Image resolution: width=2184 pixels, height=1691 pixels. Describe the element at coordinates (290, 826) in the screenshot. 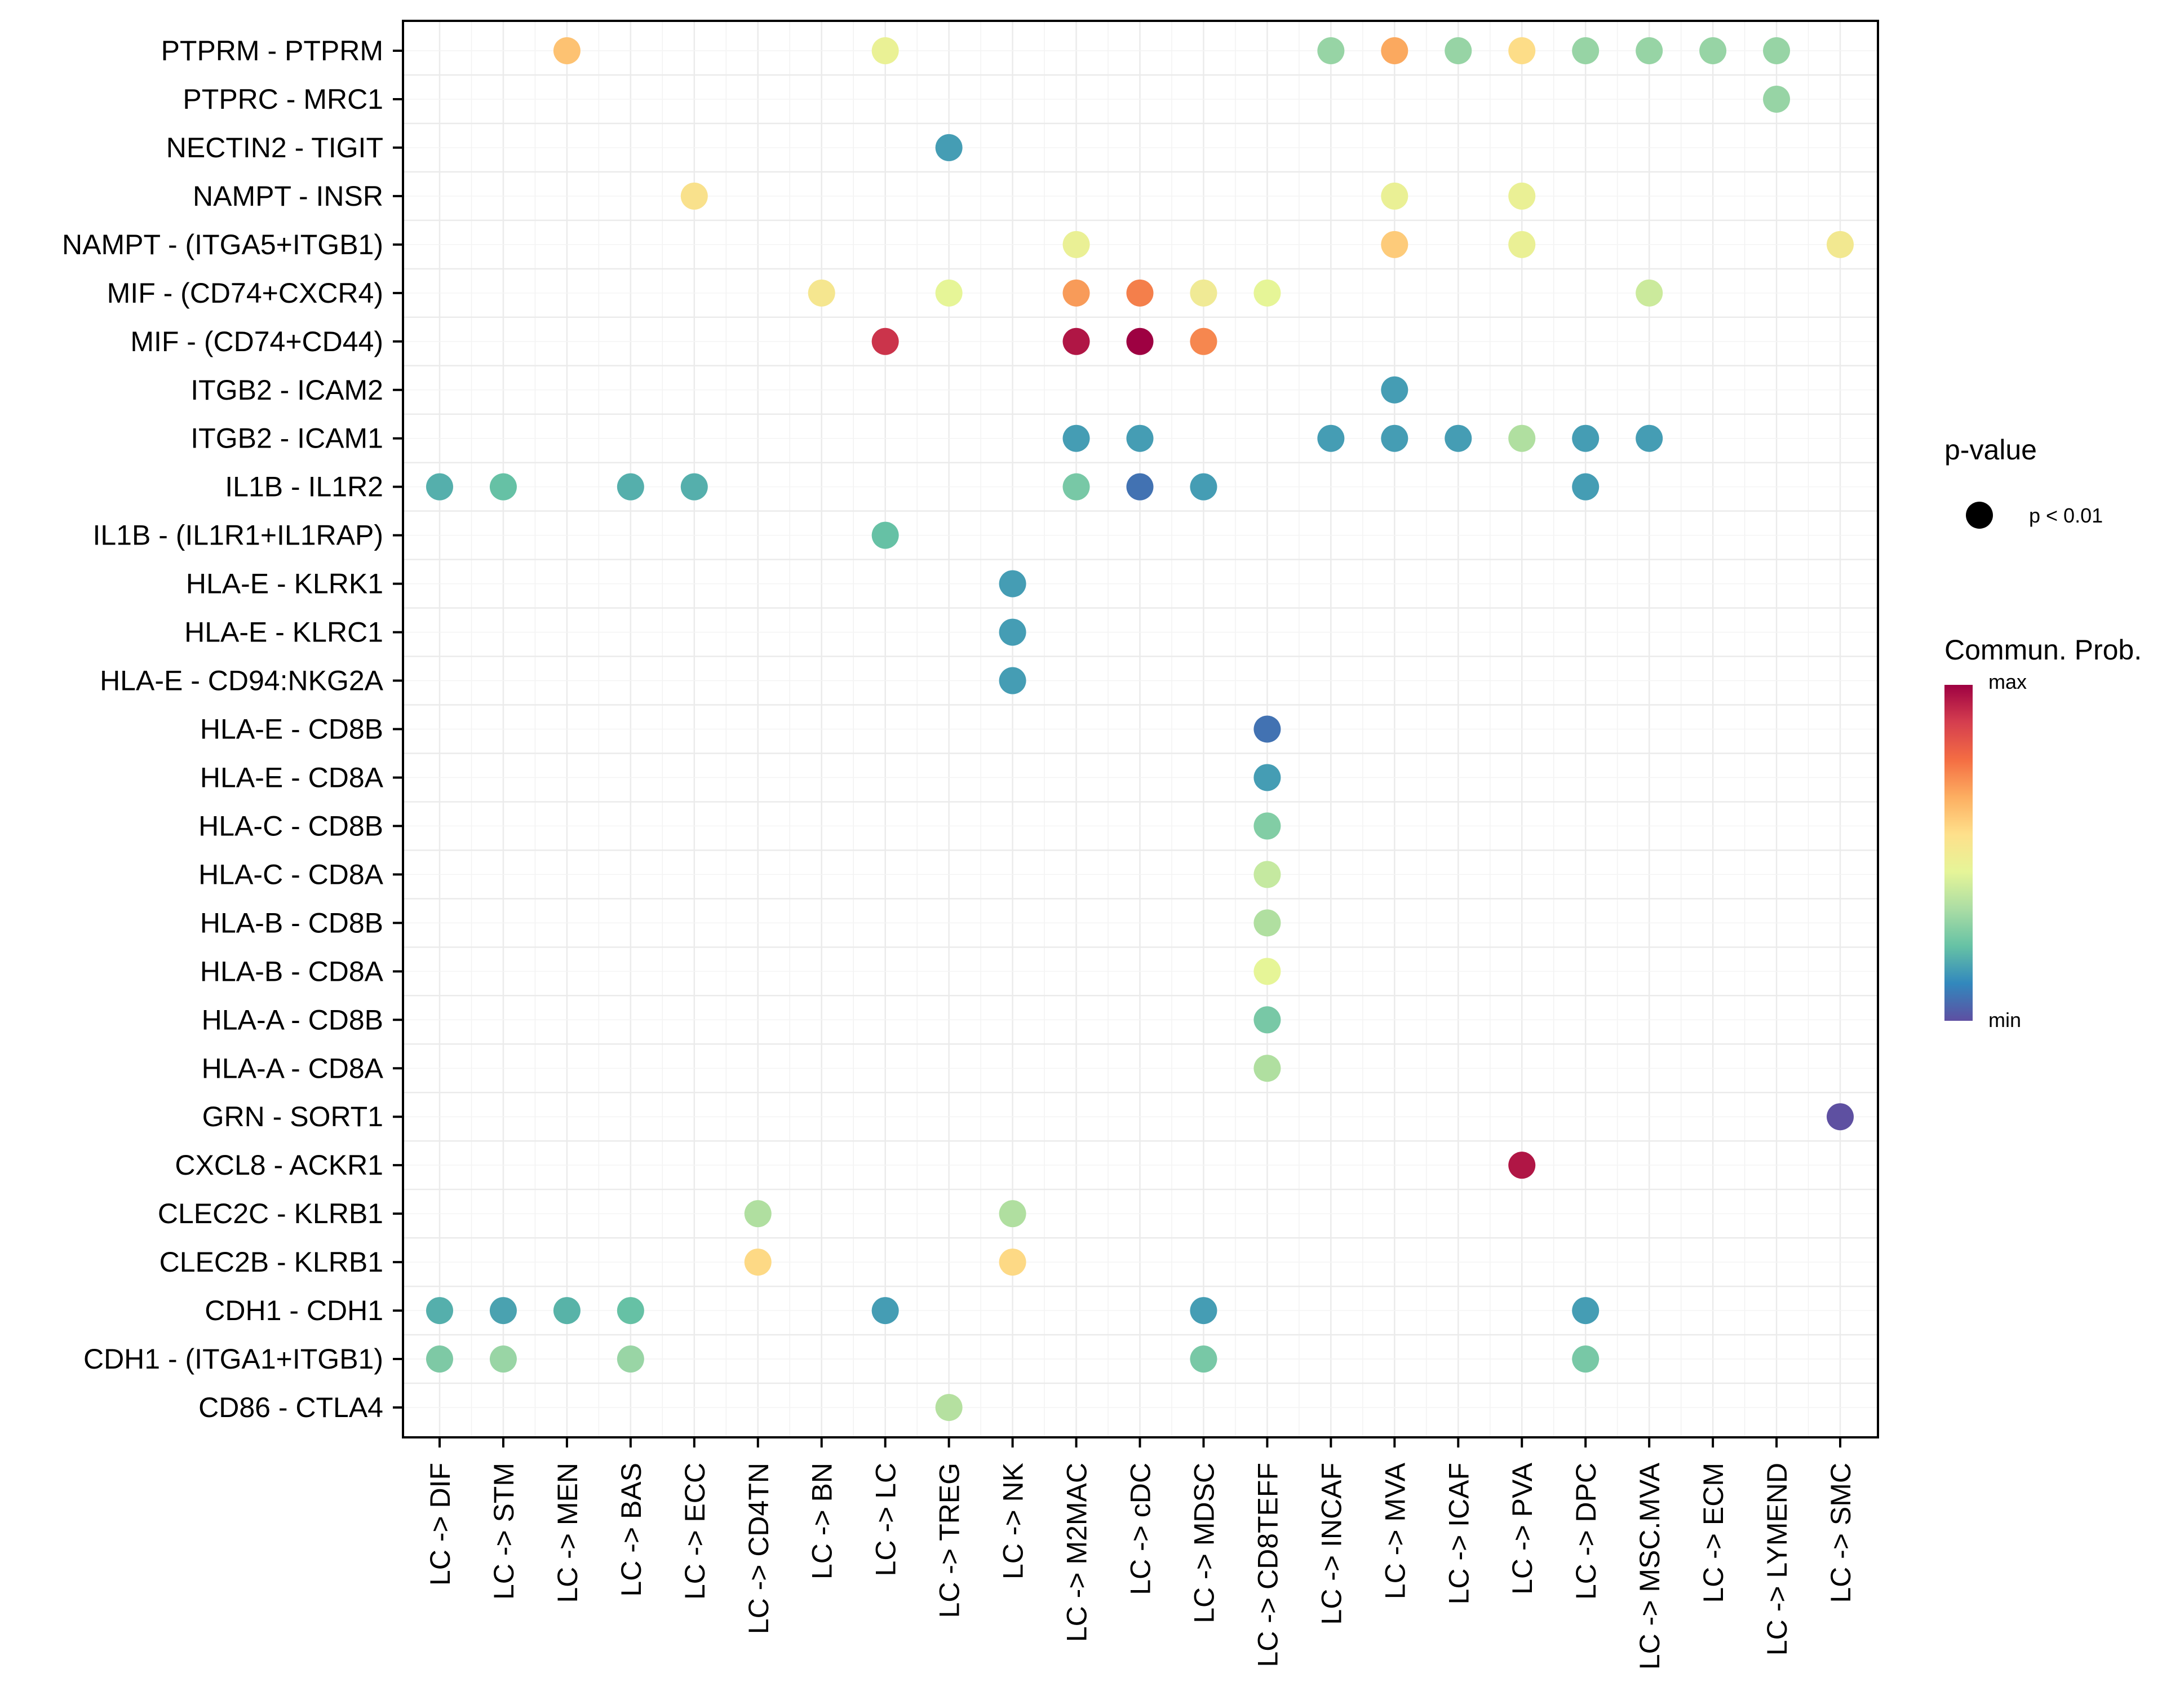

I see `y-tick-label: HLA-C - CD8B` at that location.